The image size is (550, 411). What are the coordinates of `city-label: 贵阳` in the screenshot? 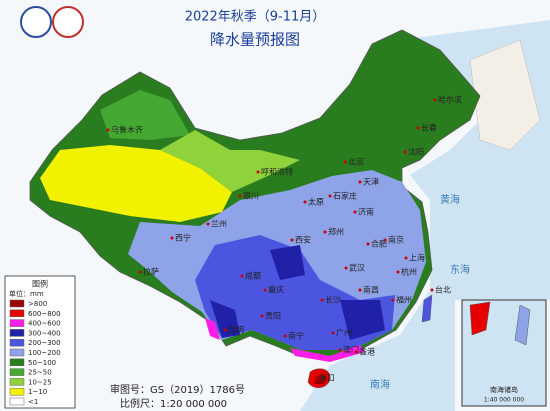 It's located at (273, 316).